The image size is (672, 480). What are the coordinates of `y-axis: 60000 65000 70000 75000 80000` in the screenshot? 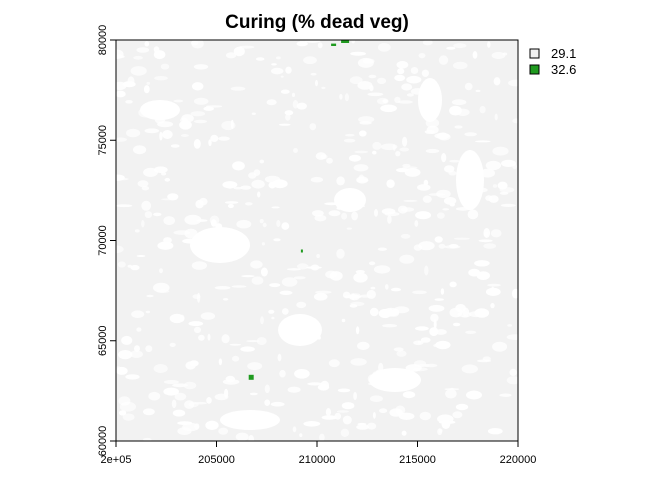 It's located at (106, 240).